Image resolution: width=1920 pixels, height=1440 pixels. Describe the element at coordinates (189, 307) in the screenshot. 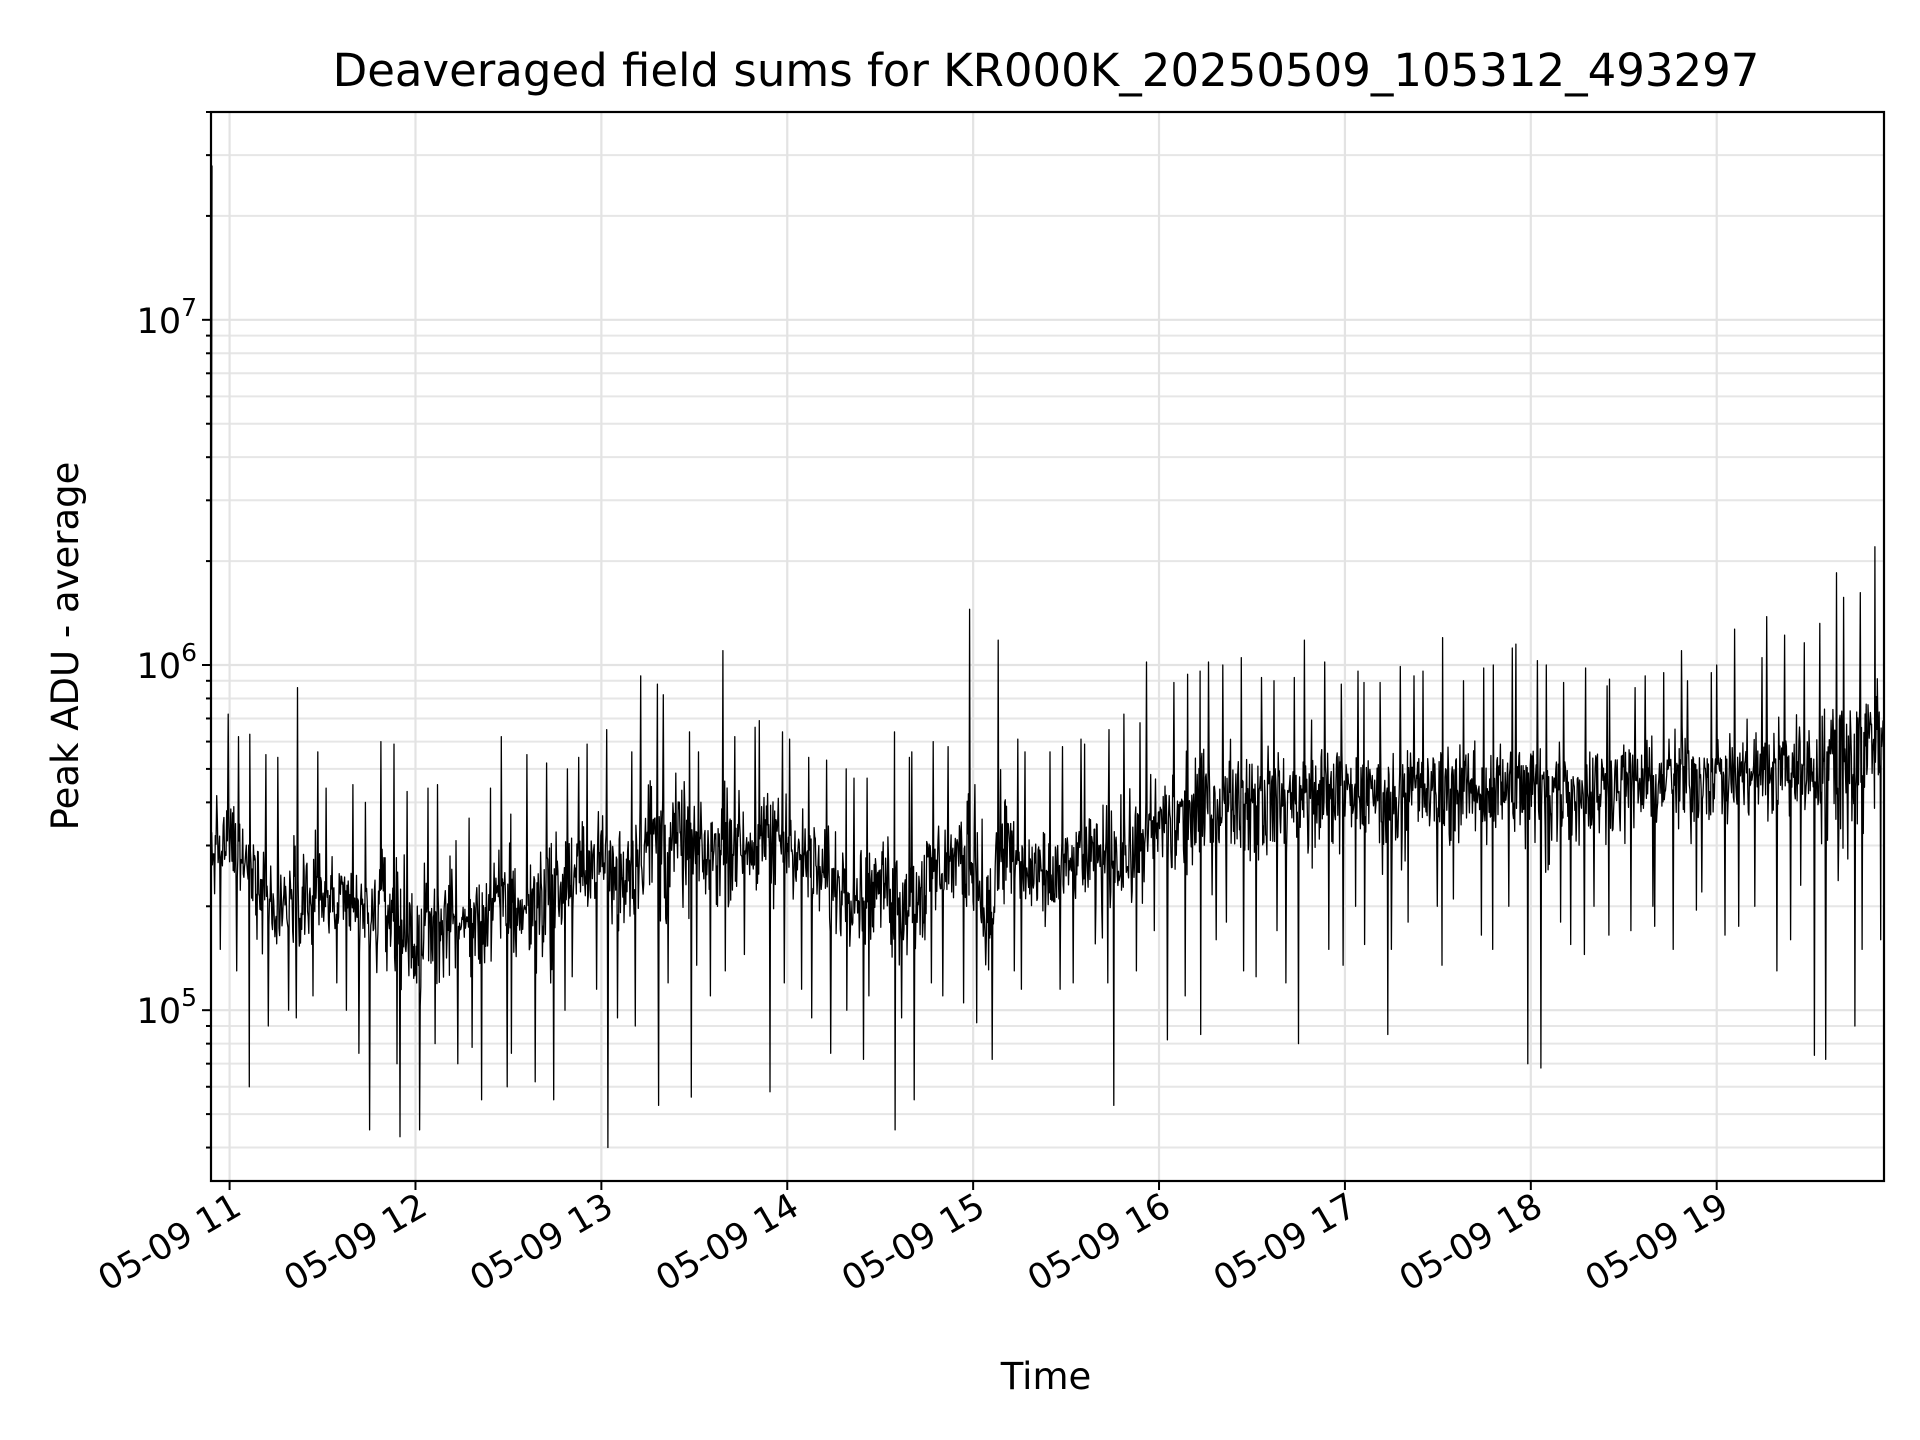

I see `y-tick-label-exponent: 7` at that location.